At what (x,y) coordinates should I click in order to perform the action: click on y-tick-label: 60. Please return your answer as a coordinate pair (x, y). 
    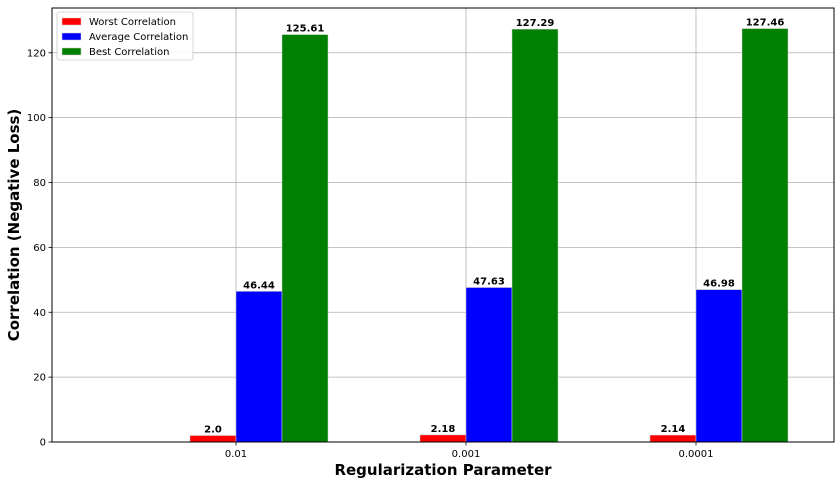
    Looking at the image, I should click on (39, 248).